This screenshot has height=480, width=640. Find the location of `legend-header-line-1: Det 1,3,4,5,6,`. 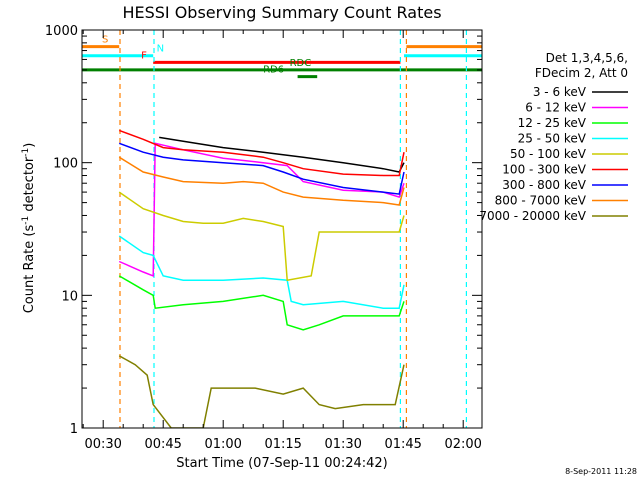

legend-header-line-1: Det 1,3,4,5,6, is located at coordinates (587, 58).